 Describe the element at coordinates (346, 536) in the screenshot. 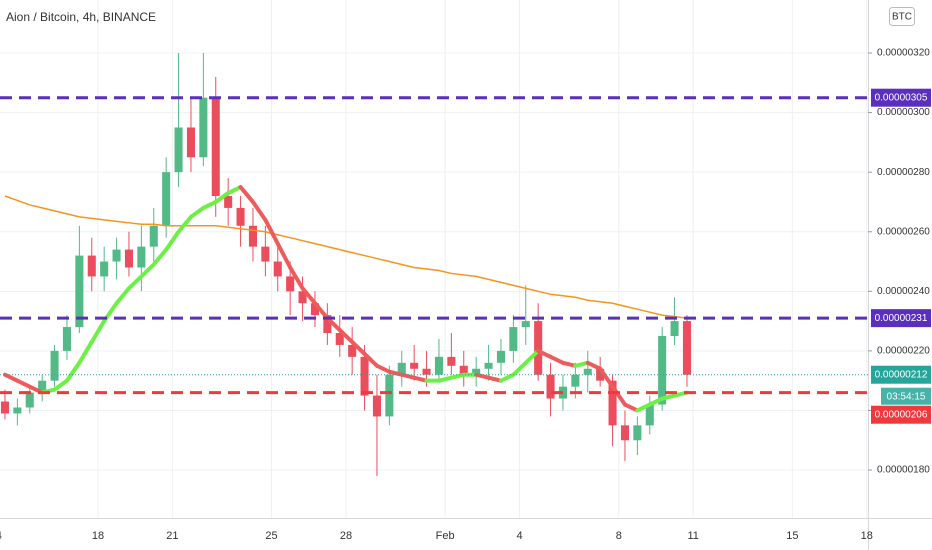

I see `x-tick-label: 28` at that location.